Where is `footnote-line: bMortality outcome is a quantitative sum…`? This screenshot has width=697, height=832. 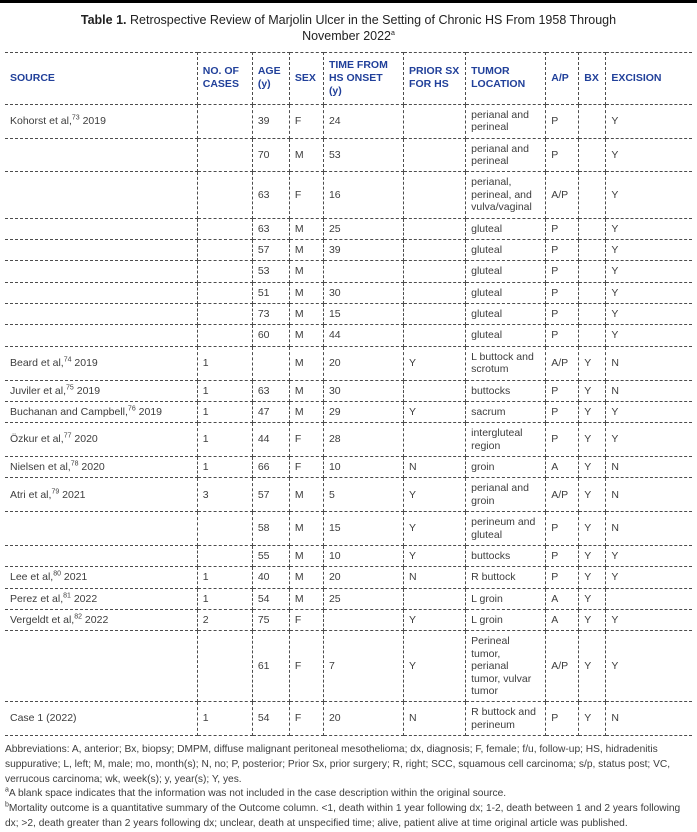 footnote-line: bMortality outcome is a quantitative sum… is located at coordinates (343, 815).